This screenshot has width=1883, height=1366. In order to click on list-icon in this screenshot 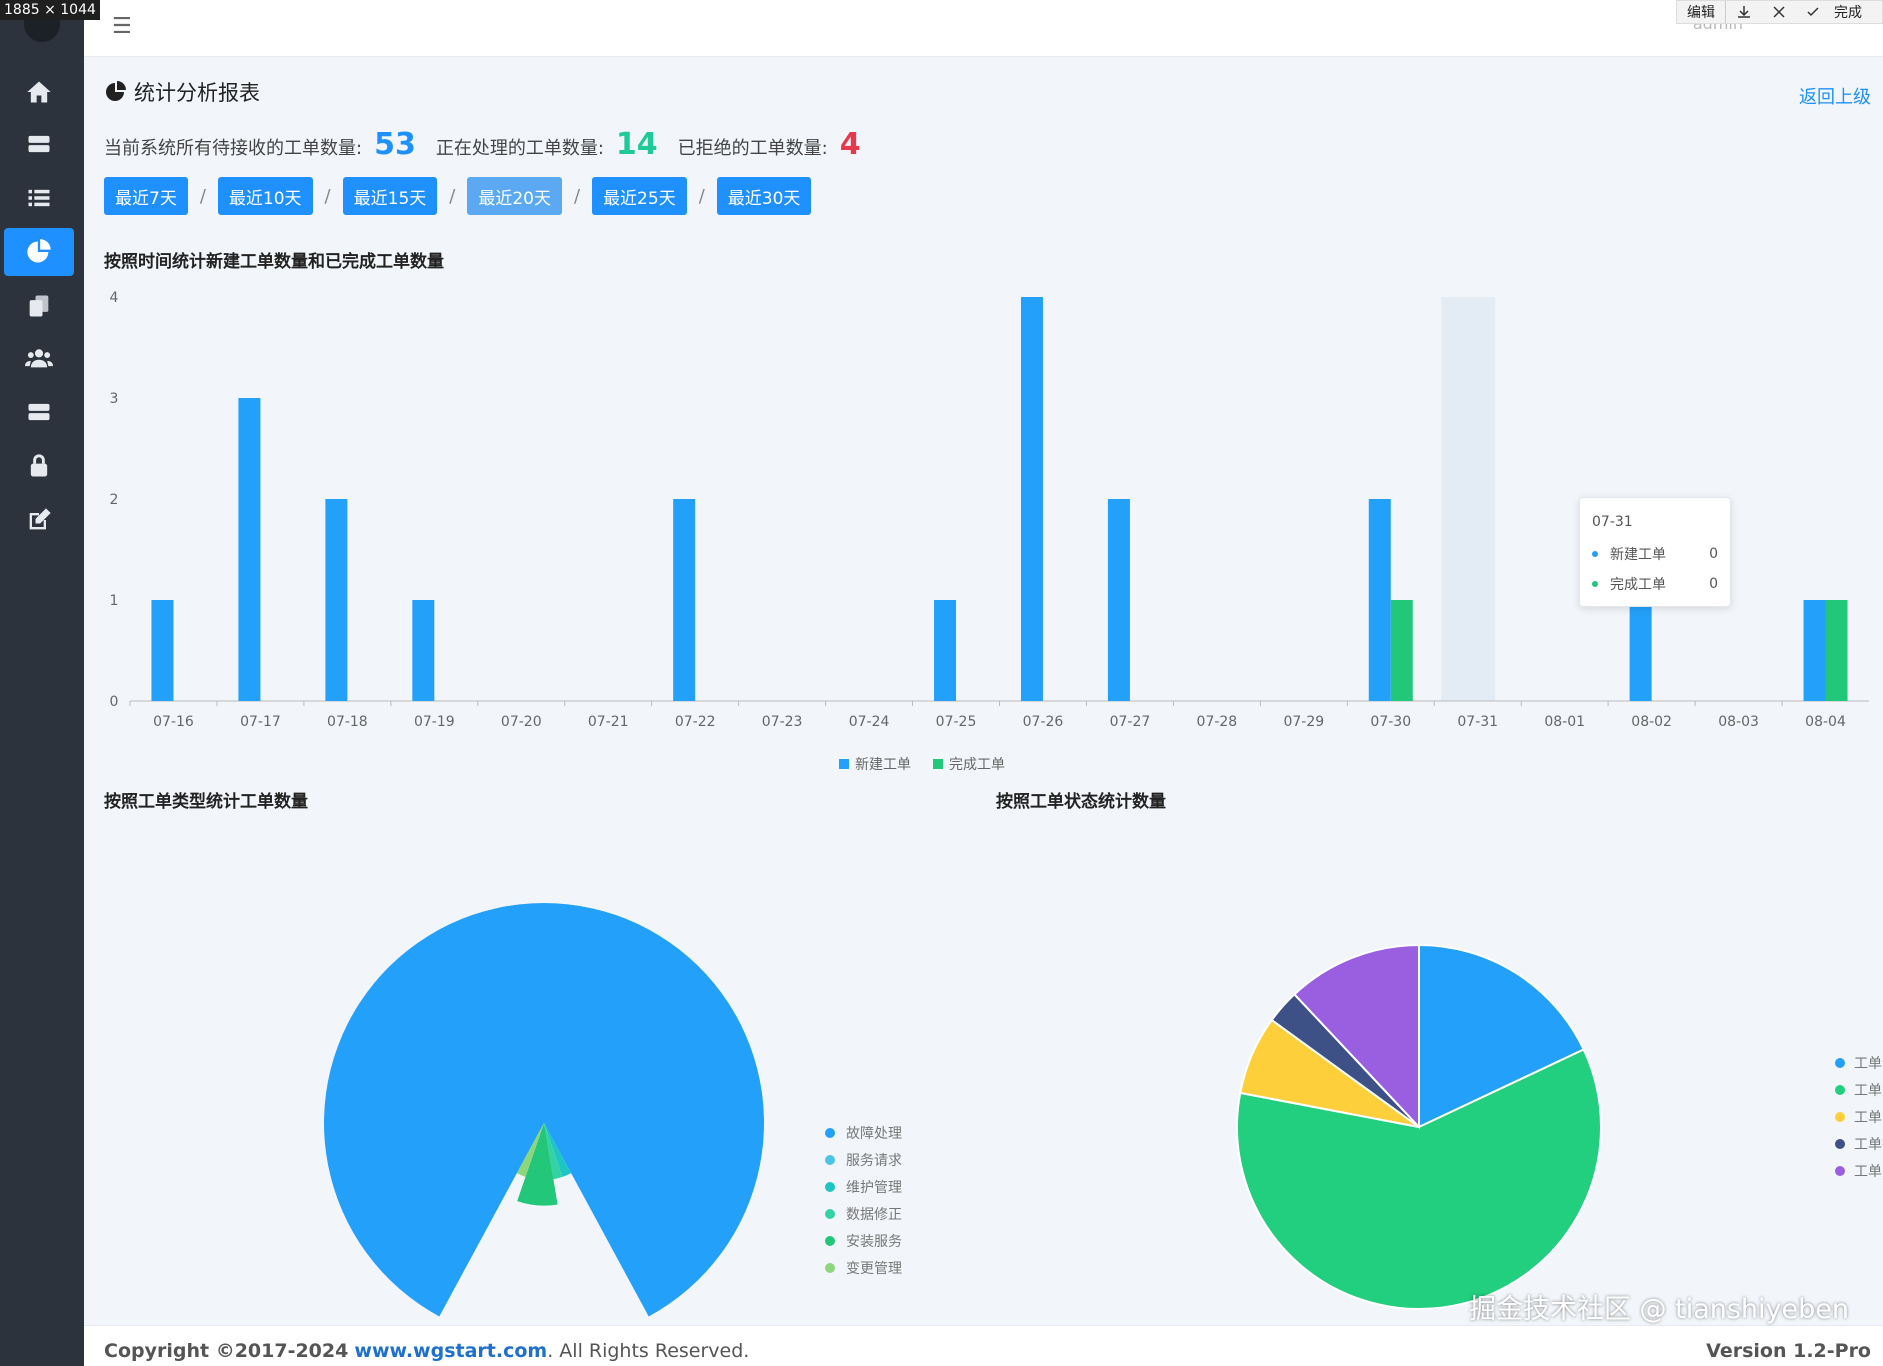, I will do `click(39, 198)`.